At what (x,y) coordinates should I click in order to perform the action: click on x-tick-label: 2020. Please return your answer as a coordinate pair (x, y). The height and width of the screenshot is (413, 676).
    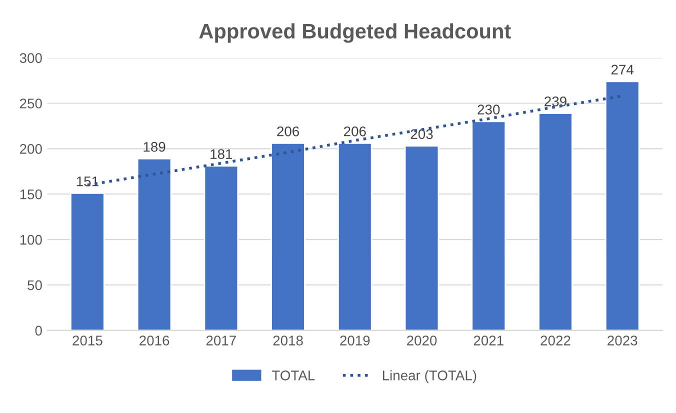
    Looking at the image, I should click on (422, 341).